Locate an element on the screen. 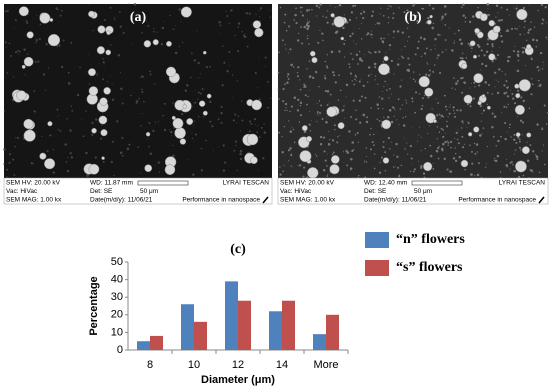  y-tick-label: 10 is located at coordinates (117, 332).